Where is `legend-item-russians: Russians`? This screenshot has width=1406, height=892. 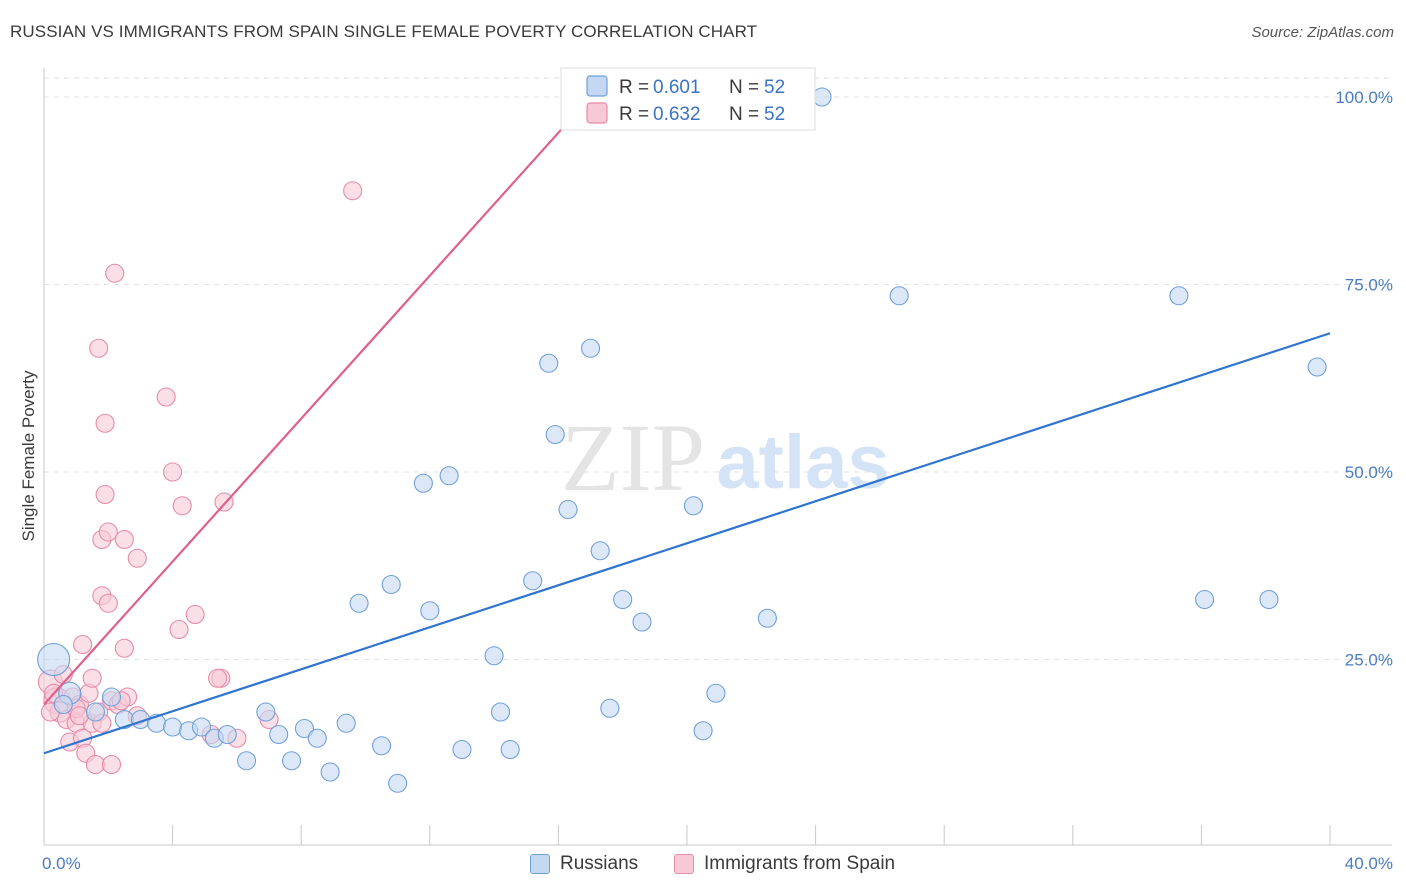 legend-item-russians: Russians is located at coordinates (584, 864).